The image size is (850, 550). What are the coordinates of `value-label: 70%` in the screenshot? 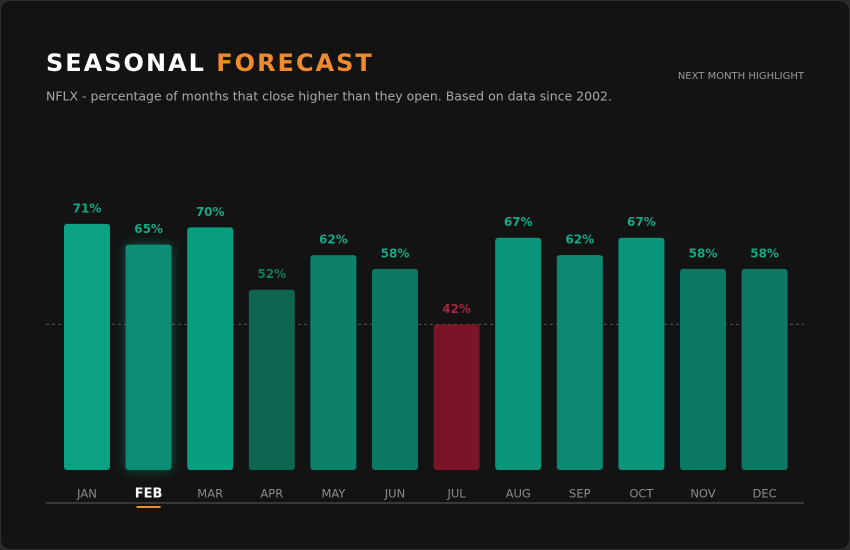 It's located at (210, 212).